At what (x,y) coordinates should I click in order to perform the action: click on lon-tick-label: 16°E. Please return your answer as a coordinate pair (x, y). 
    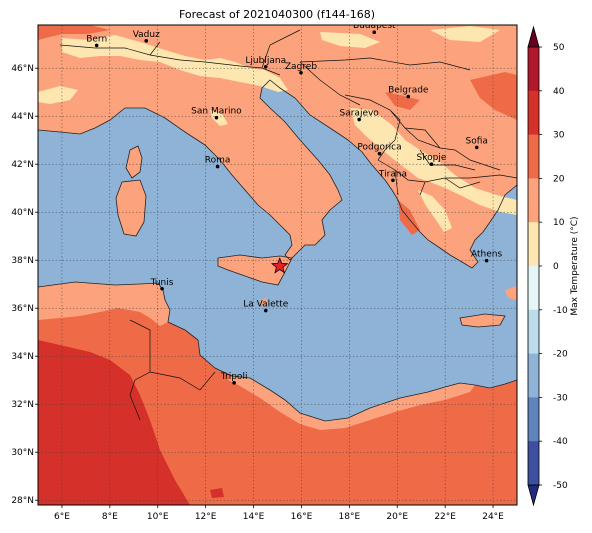
    Looking at the image, I should click on (302, 517).